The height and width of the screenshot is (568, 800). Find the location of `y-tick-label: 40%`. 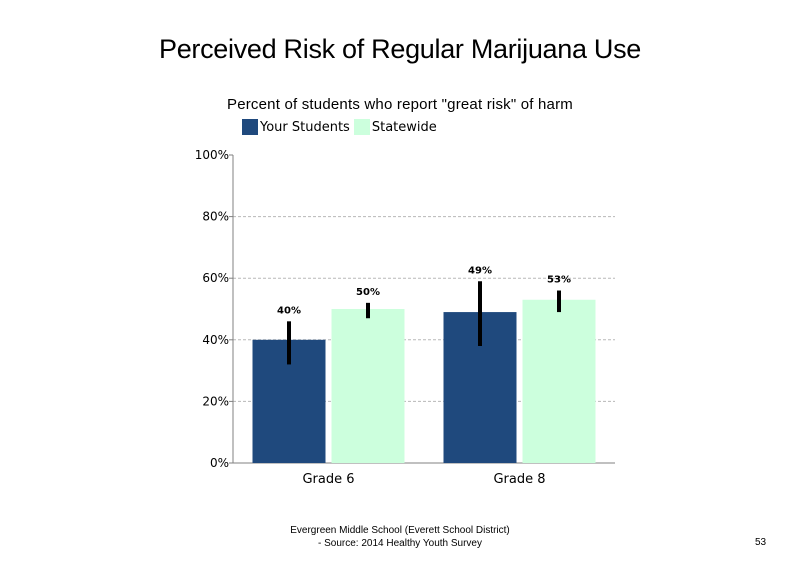

y-tick-label: 40% is located at coordinates (215, 340).